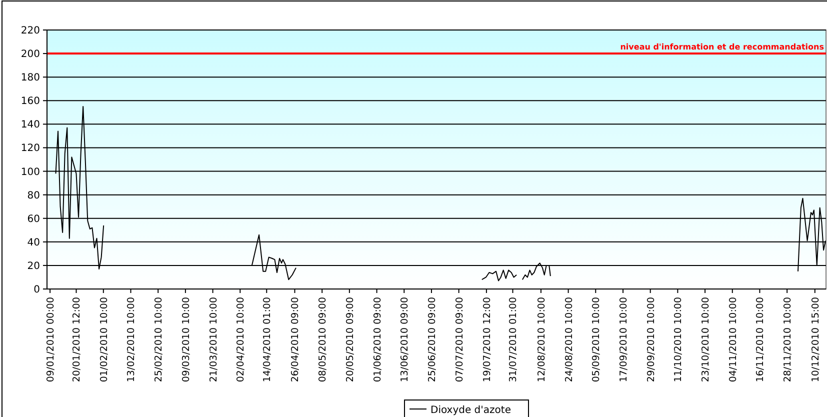 This screenshot has height=417, width=827. What do you see at coordinates (33, 266) in the screenshot?
I see `y-tick-label: 20` at bounding box center [33, 266].